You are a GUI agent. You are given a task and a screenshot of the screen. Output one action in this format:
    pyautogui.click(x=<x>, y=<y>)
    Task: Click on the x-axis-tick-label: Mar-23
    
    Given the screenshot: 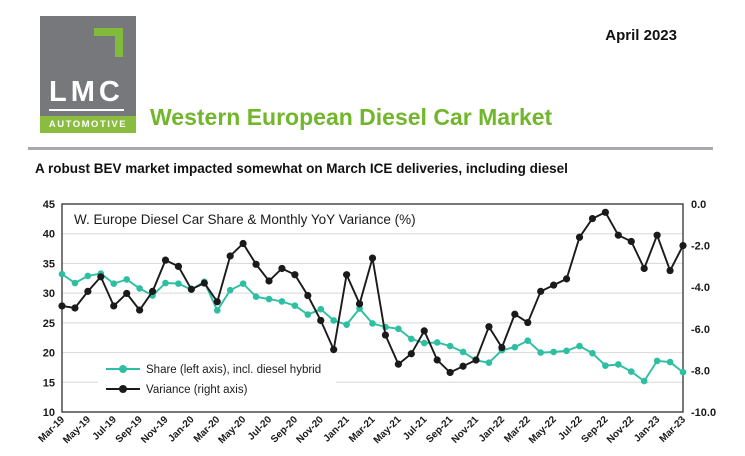 What is the action you would take?
    pyautogui.click(x=673, y=429)
    